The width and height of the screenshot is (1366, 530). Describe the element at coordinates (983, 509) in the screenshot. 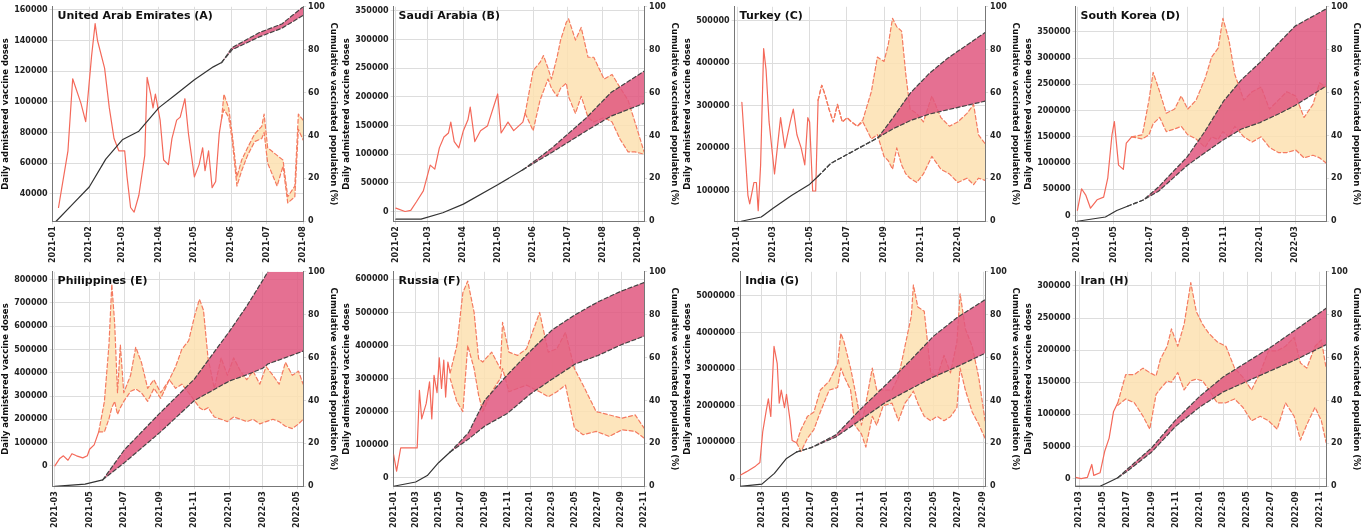

I see `x-tick-label: 2022-09` at that location.